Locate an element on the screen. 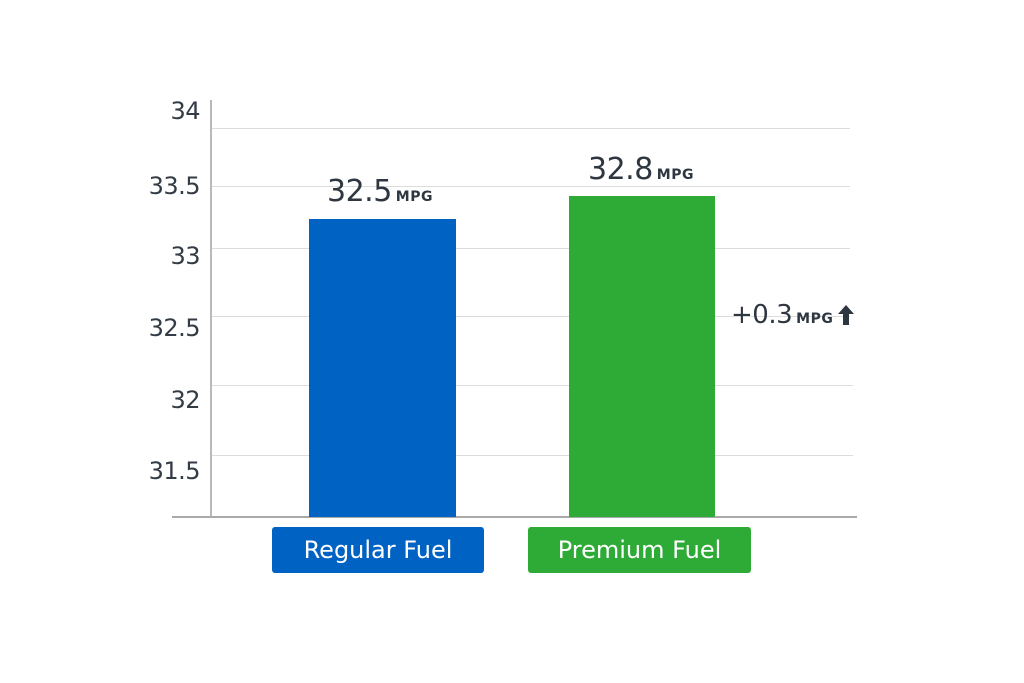 The width and height of the screenshot is (1024, 683). category-label-premium-fuel: Premium Fuel is located at coordinates (639, 550).